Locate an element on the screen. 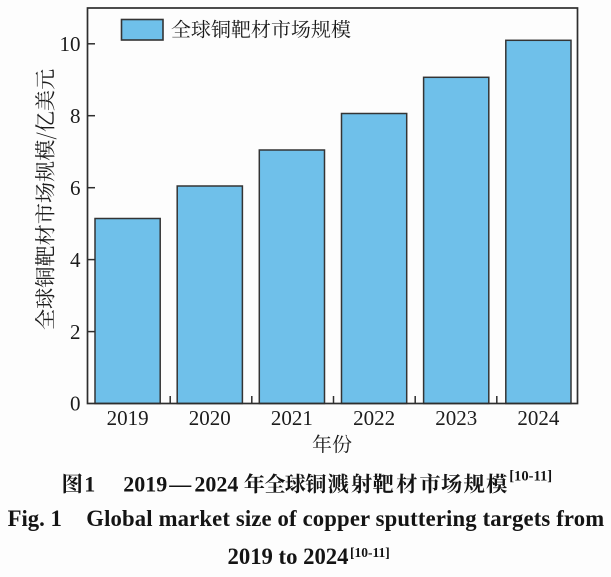  svg-text: 0 is located at coordinates (75, 404).